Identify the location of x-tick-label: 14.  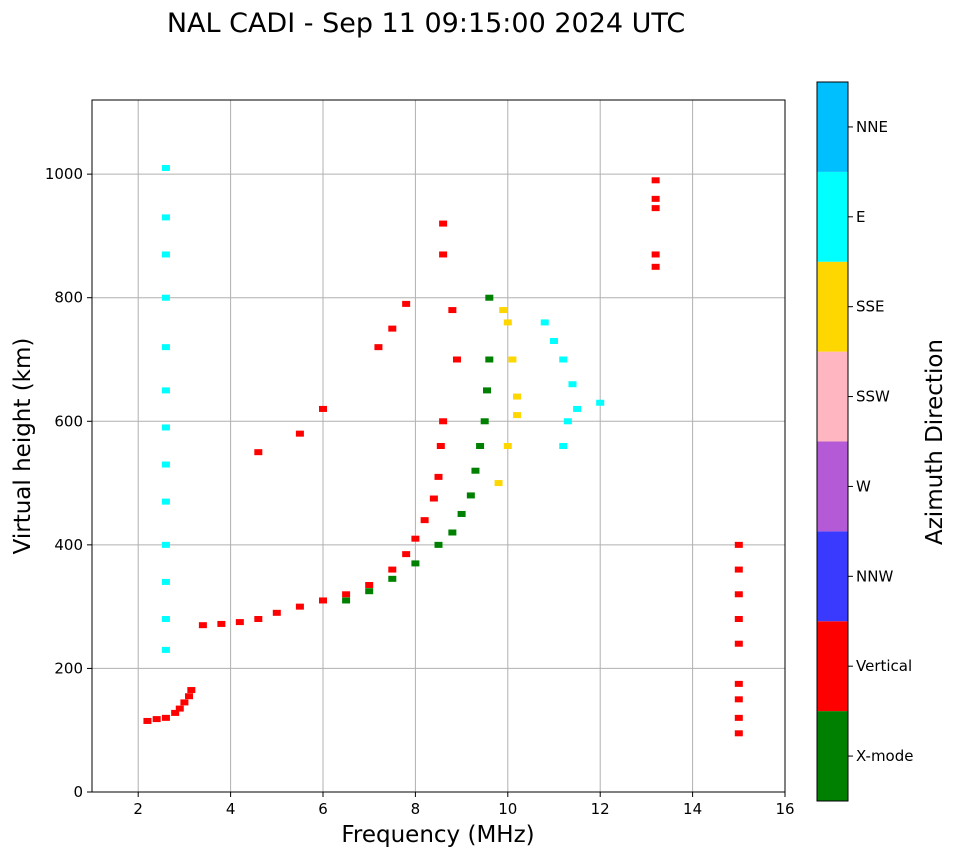
(692, 809).